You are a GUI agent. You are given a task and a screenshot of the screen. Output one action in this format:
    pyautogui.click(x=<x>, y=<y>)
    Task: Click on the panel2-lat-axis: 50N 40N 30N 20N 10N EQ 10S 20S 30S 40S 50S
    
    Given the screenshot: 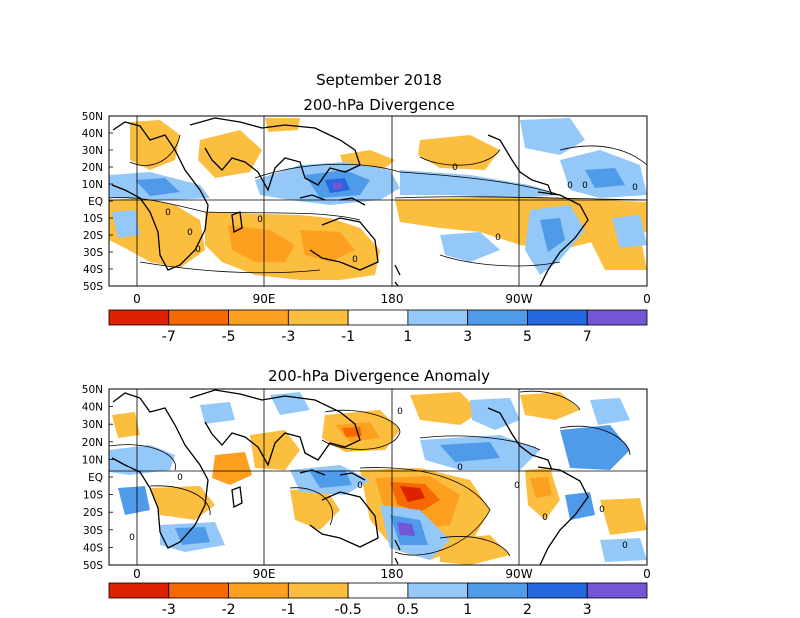 What is the action you would take?
    pyautogui.click(x=97, y=478)
    